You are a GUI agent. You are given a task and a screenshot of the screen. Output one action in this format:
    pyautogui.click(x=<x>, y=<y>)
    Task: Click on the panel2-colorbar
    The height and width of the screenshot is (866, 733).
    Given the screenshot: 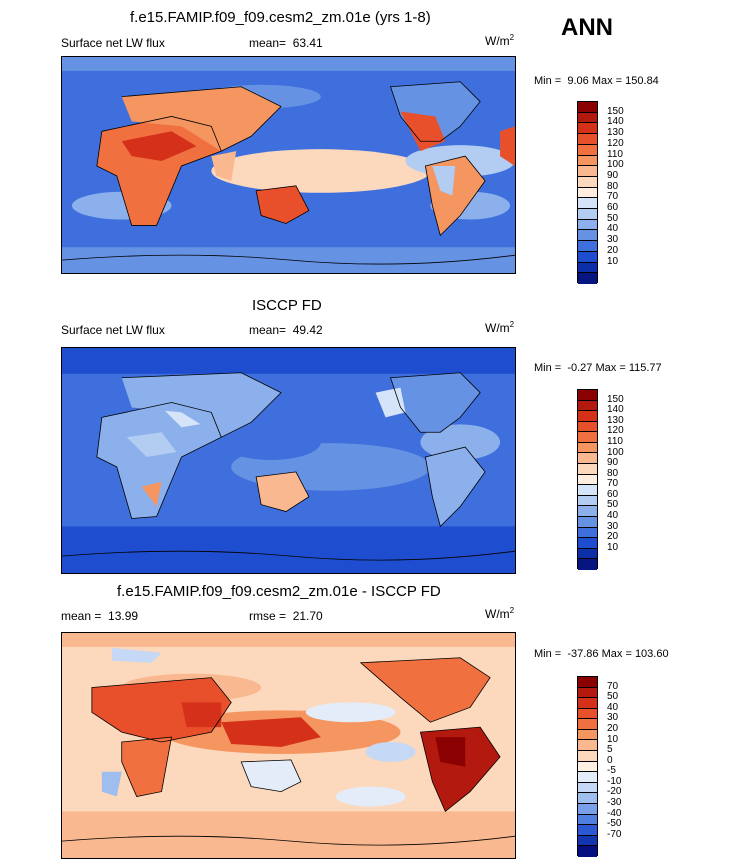 What is the action you would take?
    pyautogui.click(x=587, y=479)
    